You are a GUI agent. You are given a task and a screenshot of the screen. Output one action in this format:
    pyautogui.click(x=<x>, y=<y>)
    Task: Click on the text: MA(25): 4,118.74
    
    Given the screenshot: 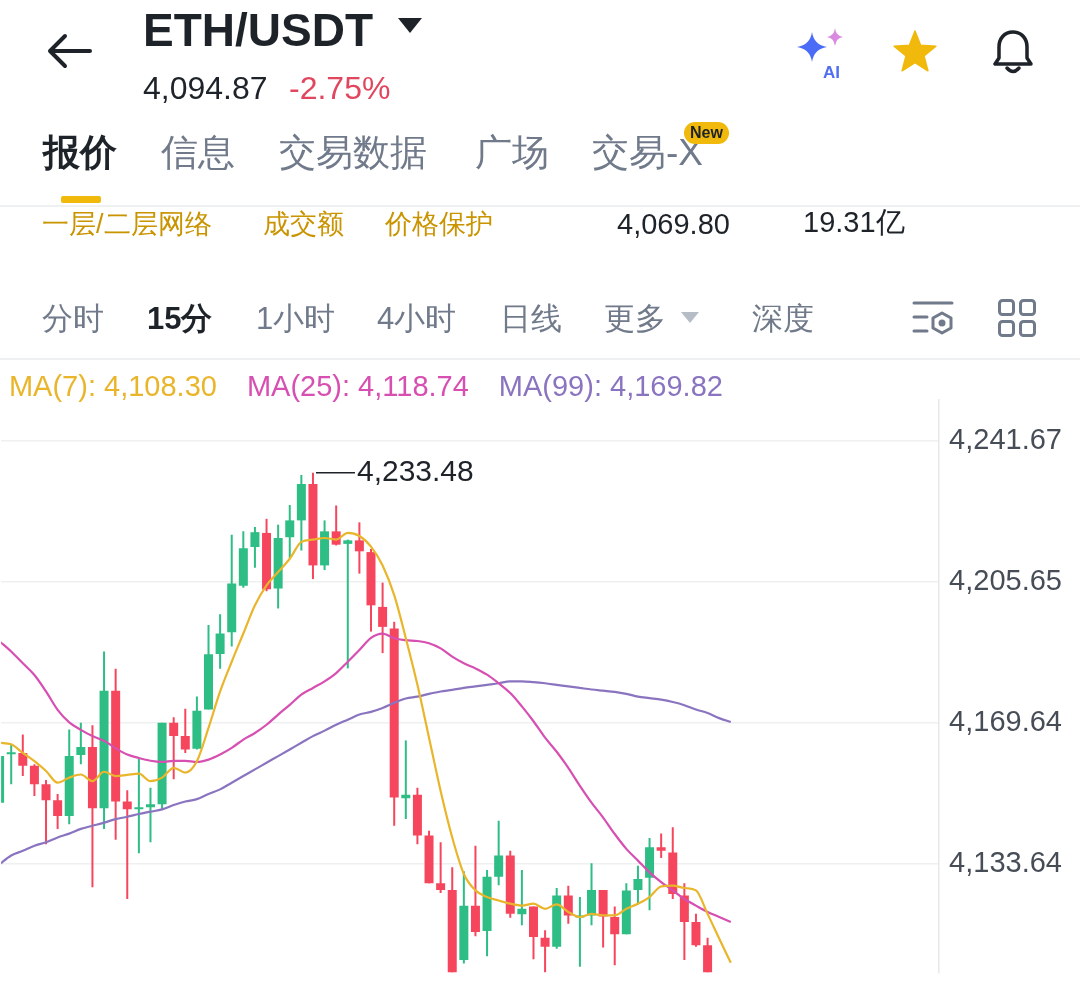 What is the action you would take?
    pyautogui.click(x=357, y=386)
    